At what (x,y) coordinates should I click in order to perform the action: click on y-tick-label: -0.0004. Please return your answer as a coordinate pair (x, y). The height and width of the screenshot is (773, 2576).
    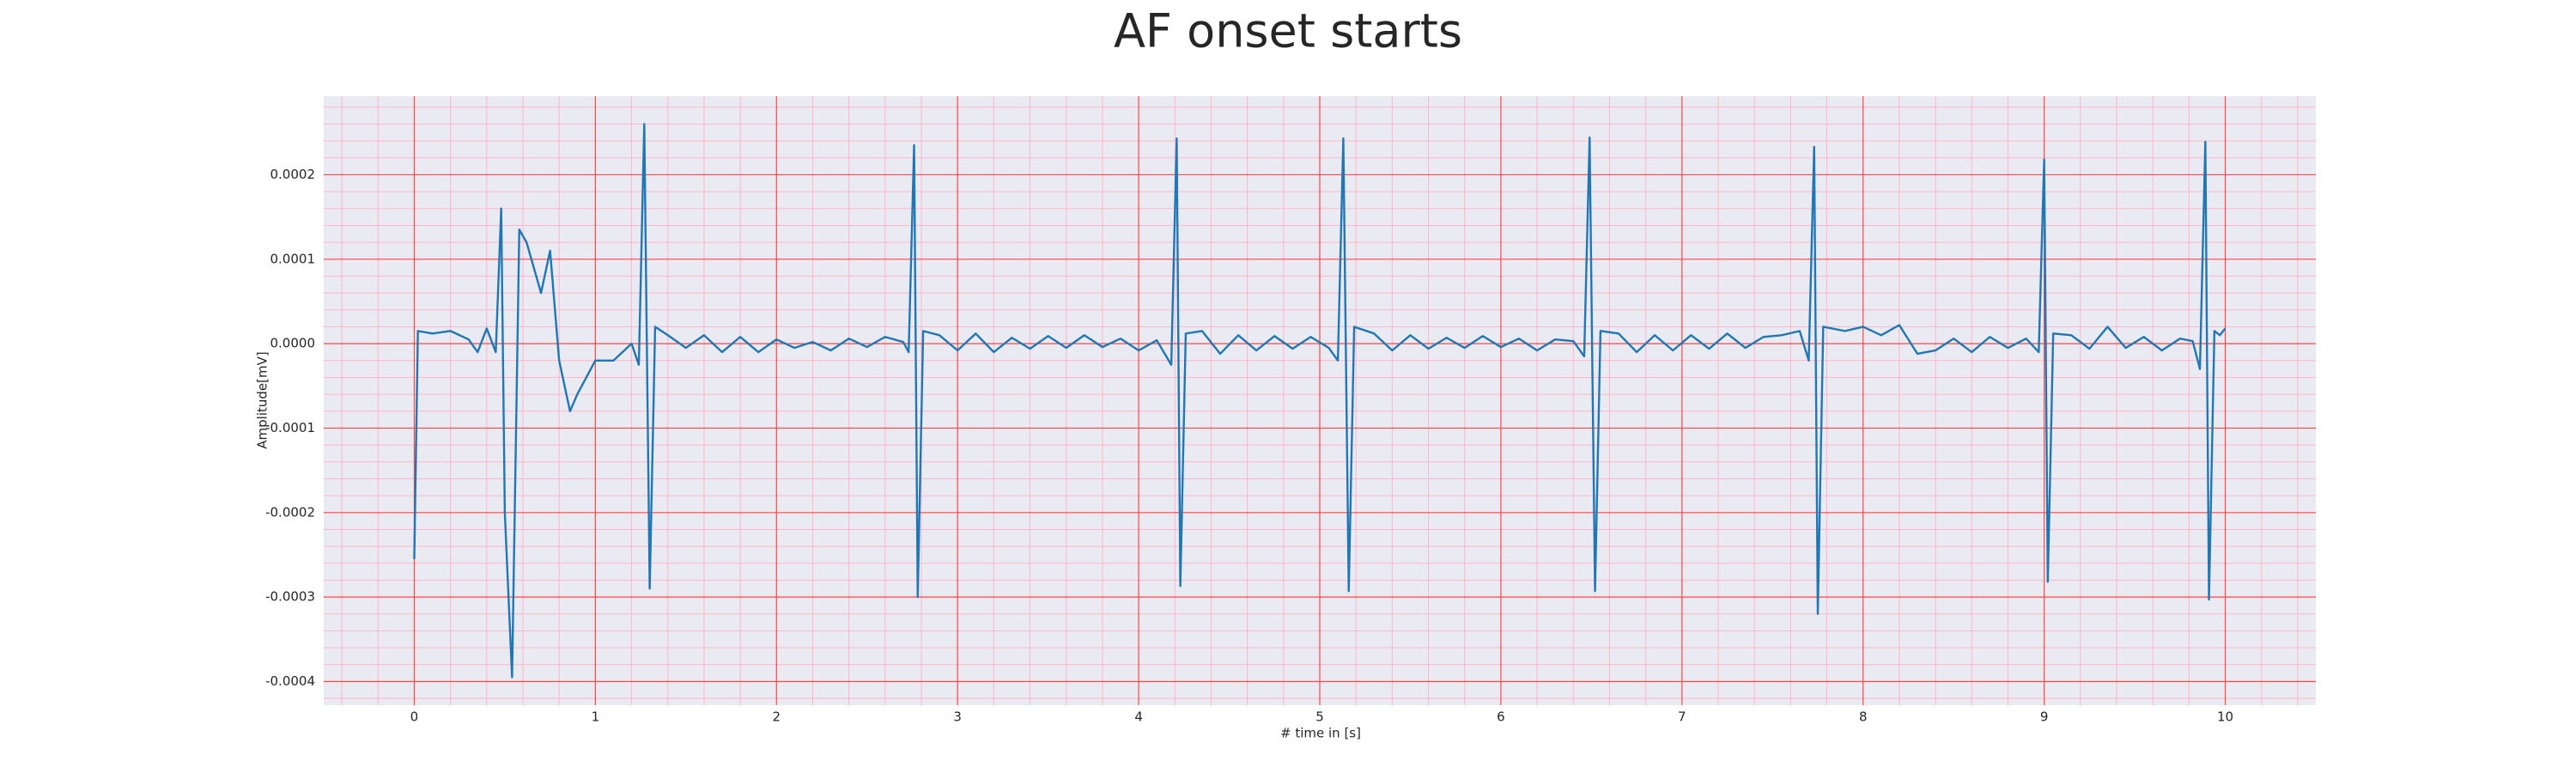
    Looking at the image, I should click on (290, 681).